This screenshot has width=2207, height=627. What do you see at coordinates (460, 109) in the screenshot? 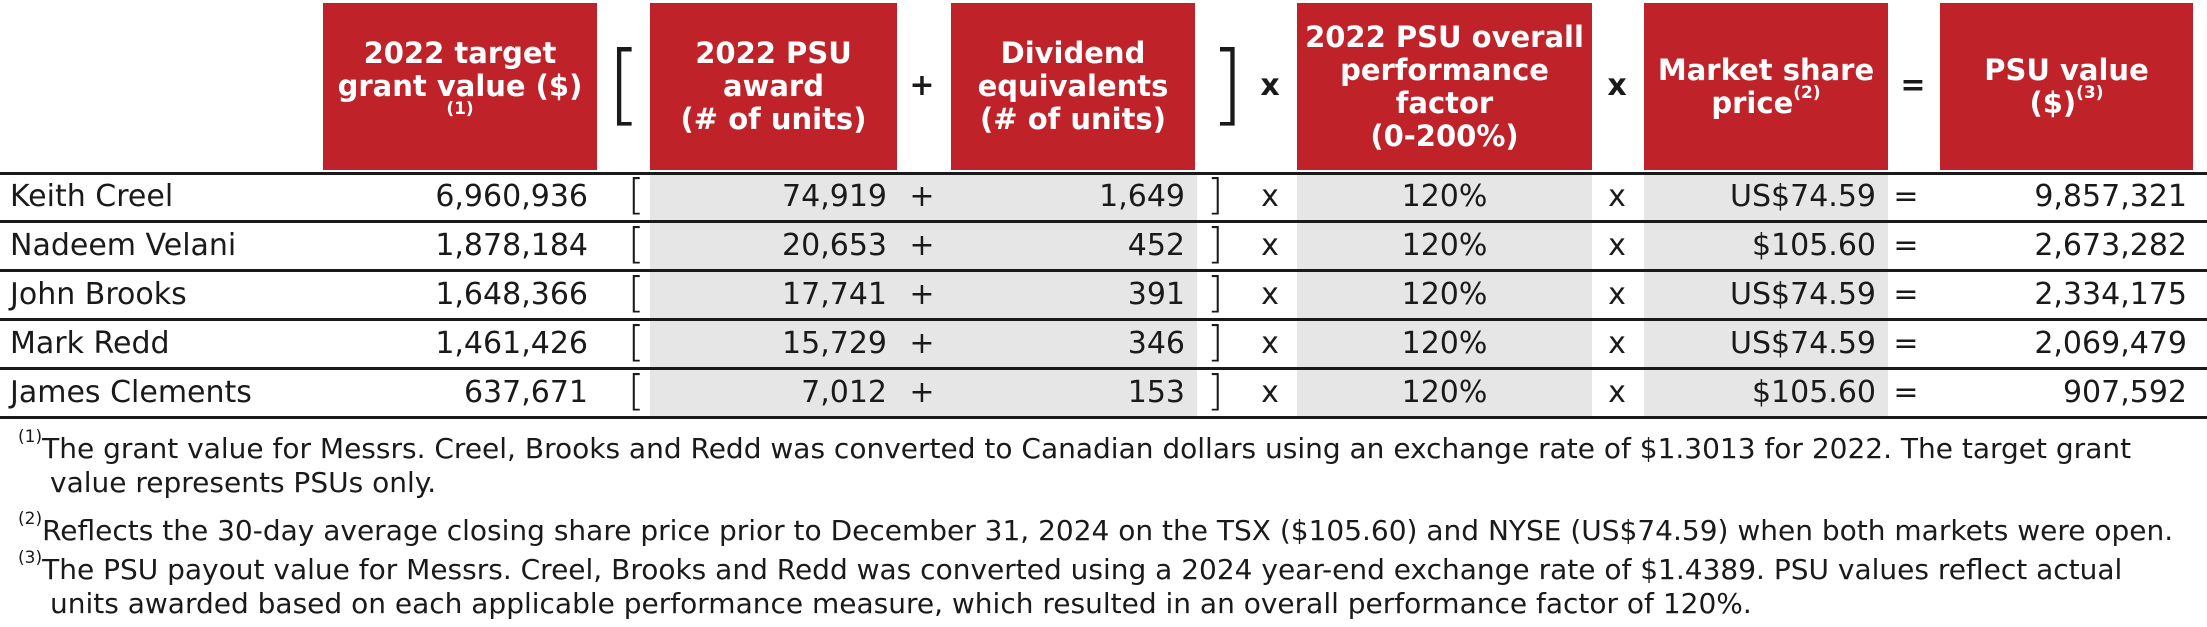
I see `footnote-ref-1: (1)` at bounding box center [460, 109].